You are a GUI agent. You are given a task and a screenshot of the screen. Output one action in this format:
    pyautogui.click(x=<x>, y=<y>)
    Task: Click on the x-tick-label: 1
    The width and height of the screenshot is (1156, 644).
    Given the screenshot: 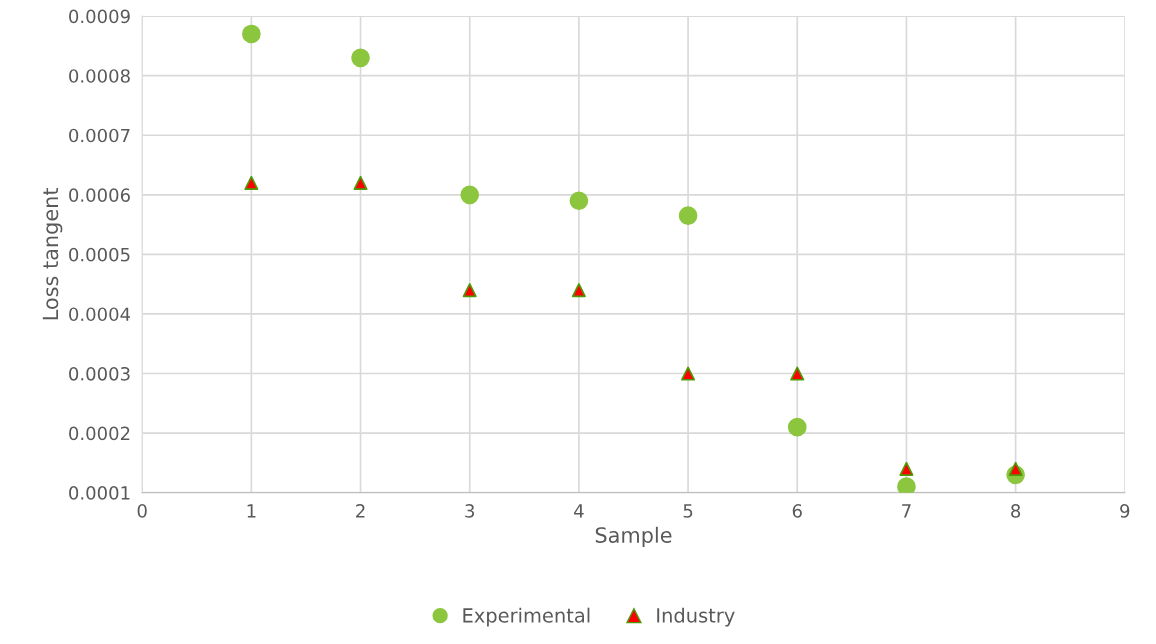 What is the action you would take?
    pyautogui.click(x=251, y=511)
    